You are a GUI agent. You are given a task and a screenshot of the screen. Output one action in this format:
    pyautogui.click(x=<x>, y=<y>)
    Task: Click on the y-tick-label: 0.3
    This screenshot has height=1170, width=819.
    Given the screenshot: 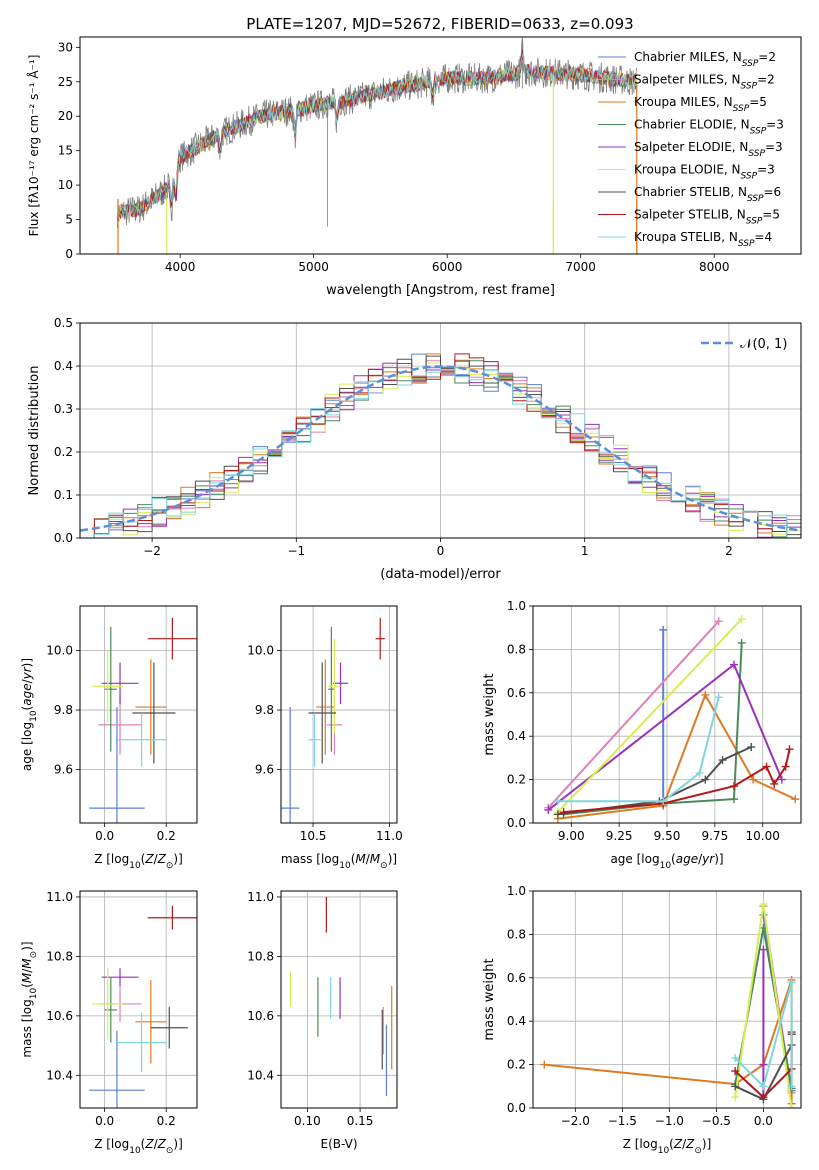 What is the action you would take?
    pyautogui.click(x=63, y=409)
    